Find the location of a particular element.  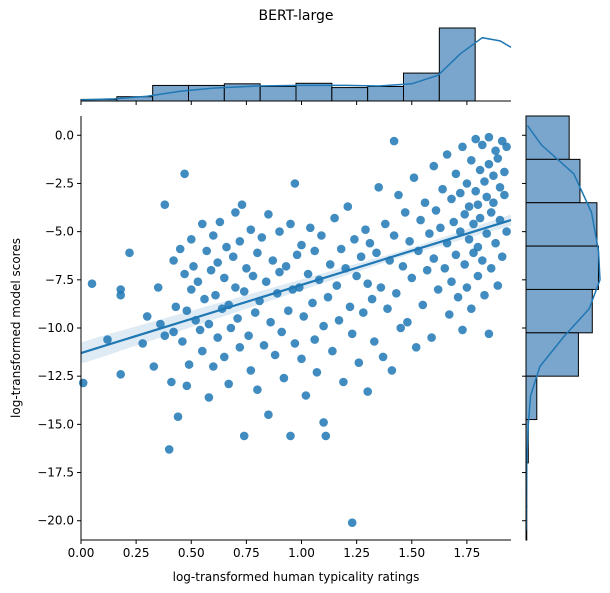

marginal-x-histogram is located at coordinates (296, 66).